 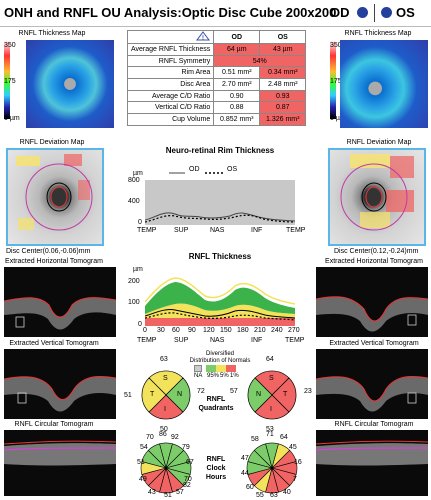 I want to click on legend-na-swatch, so click(x=198, y=368).